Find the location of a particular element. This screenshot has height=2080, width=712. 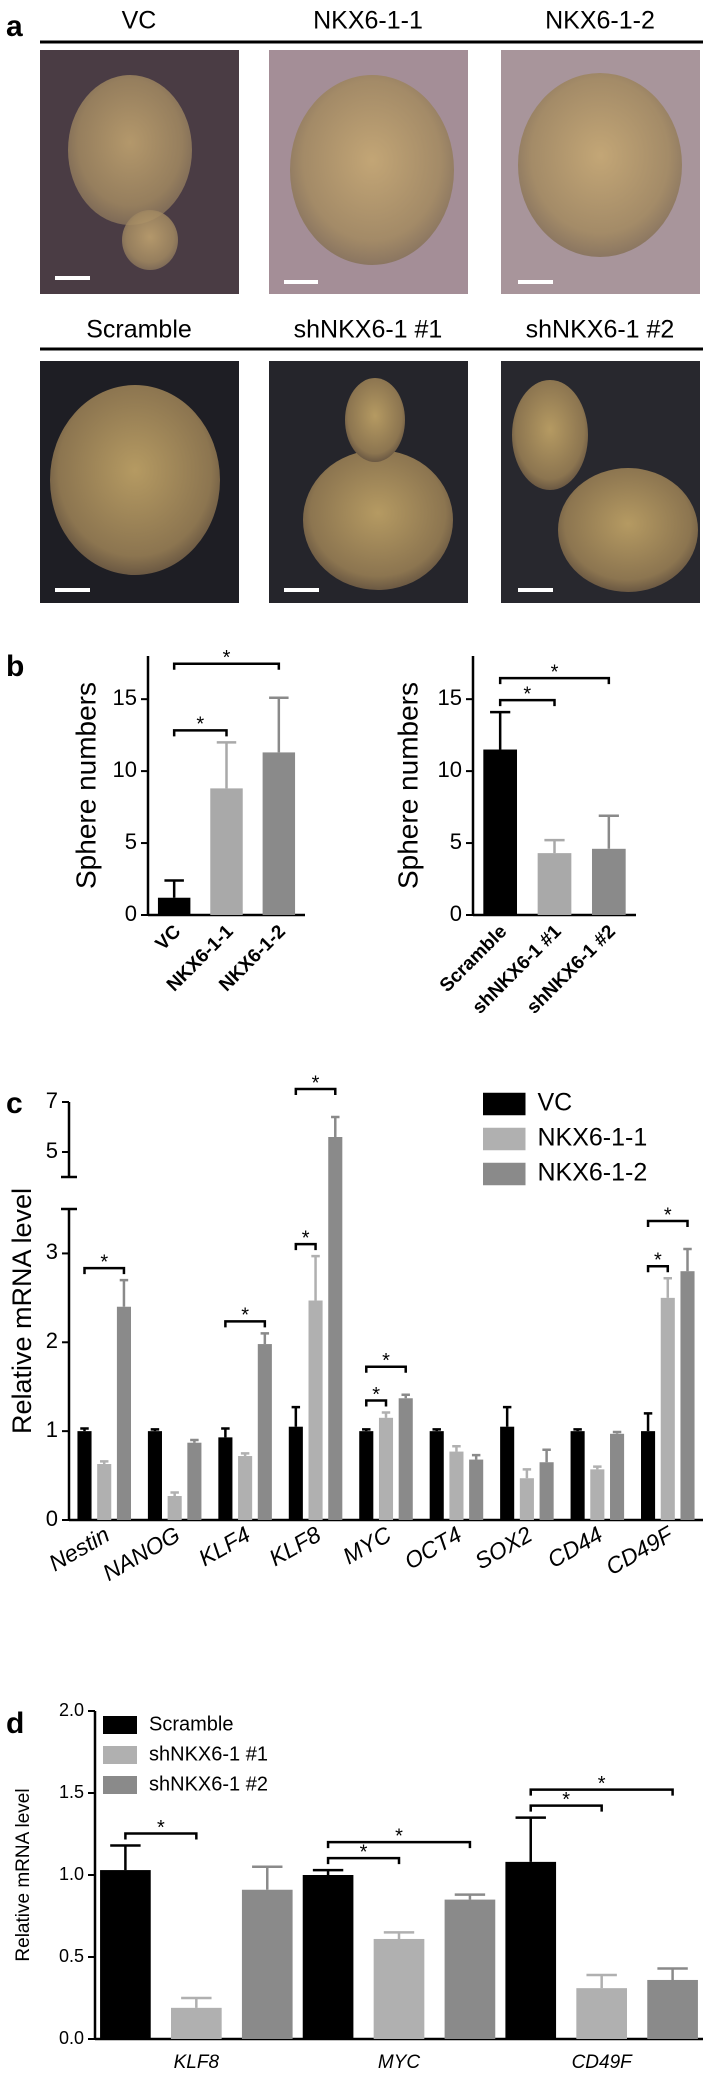

legend-label: NKX6-1-1 is located at coordinates (593, 1138).